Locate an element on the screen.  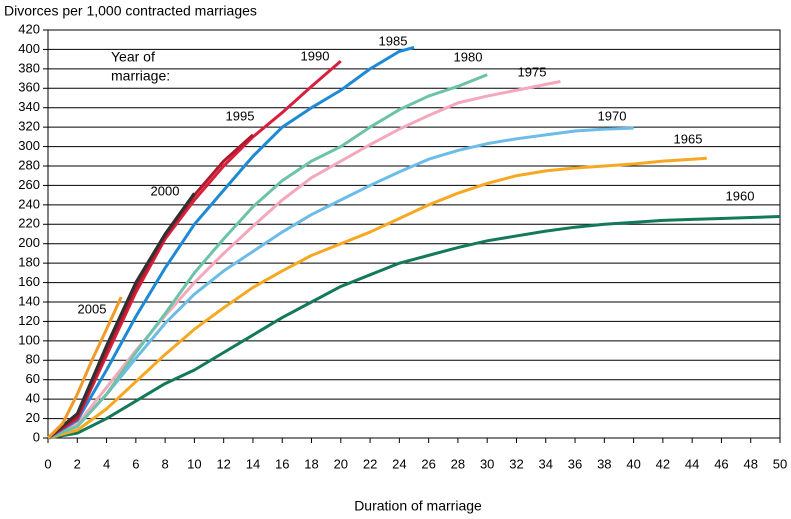
y-tick-label: 260 is located at coordinates (29, 184).